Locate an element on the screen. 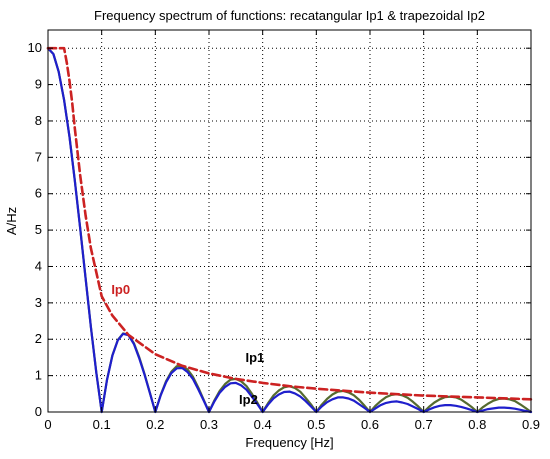 The height and width of the screenshot is (459, 550). x-tick-label: 0.7 is located at coordinates (424, 424).